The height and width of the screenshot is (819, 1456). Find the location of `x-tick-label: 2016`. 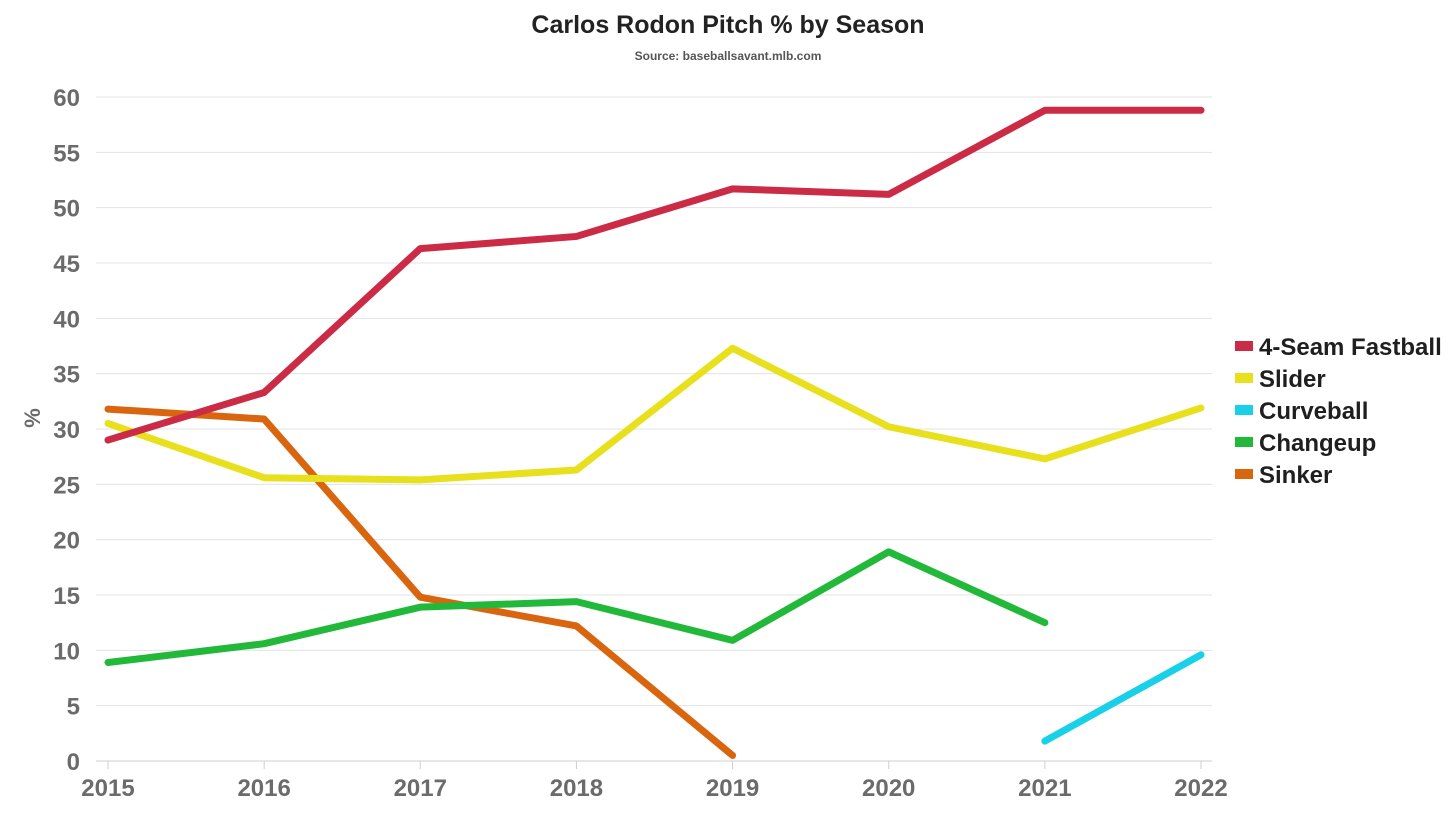

x-tick-label: 2016 is located at coordinates (263, 788).